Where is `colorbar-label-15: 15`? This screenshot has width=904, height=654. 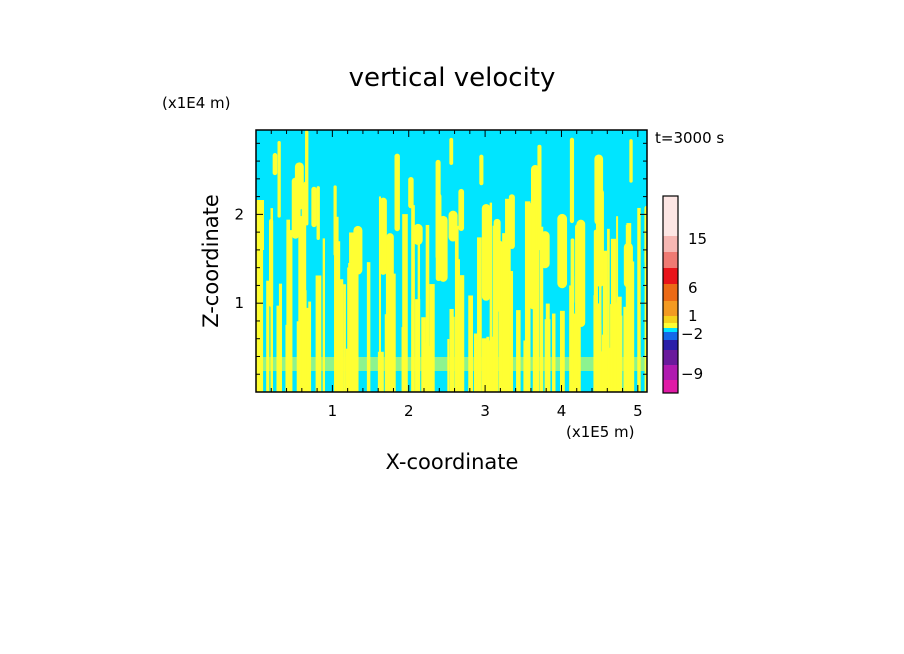
colorbar-label-15: 15 is located at coordinates (697, 239).